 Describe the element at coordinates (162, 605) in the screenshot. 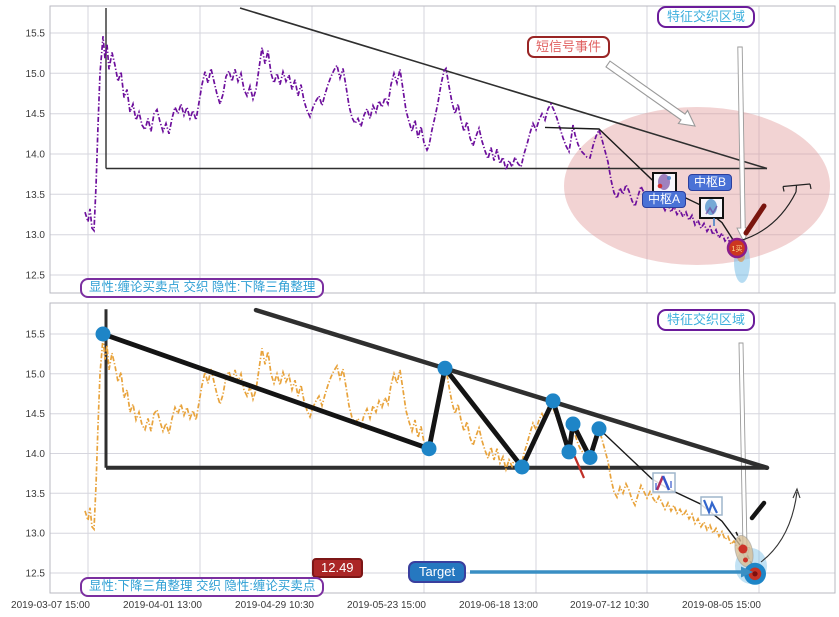

I see `svg-text: 2019-04-01 13:00` at that location.